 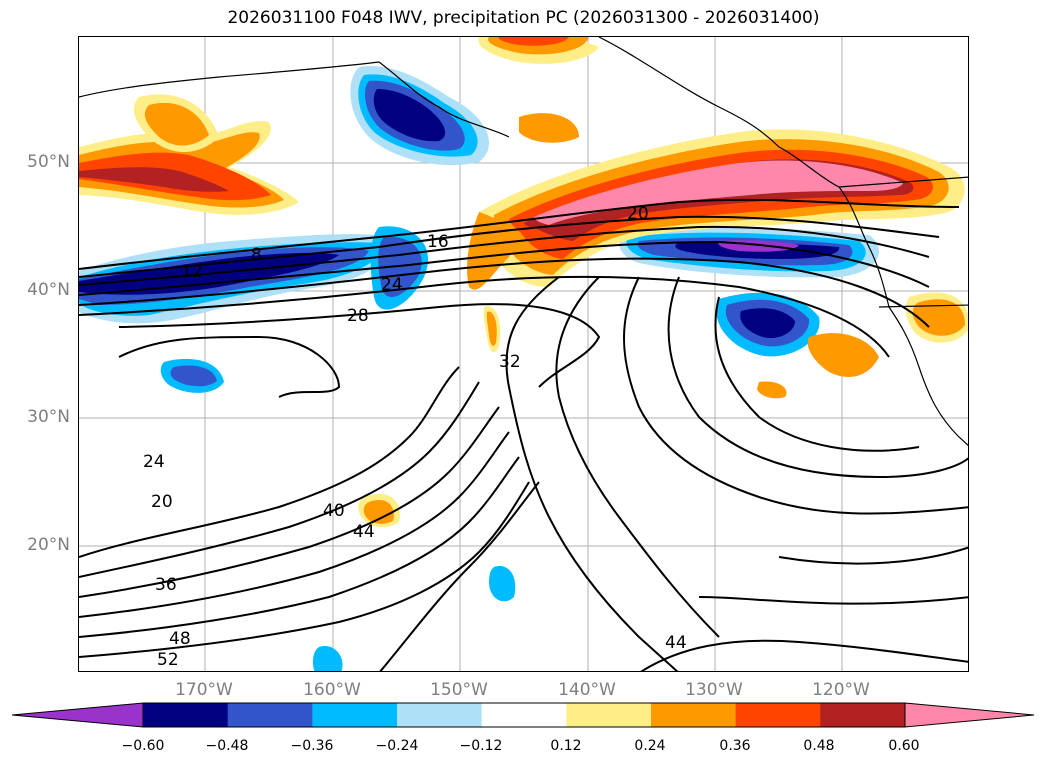 What do you see at coordinates (358, 316) in the screenshot?
I see `contour-label: 28` at bounding box center [358, 316].